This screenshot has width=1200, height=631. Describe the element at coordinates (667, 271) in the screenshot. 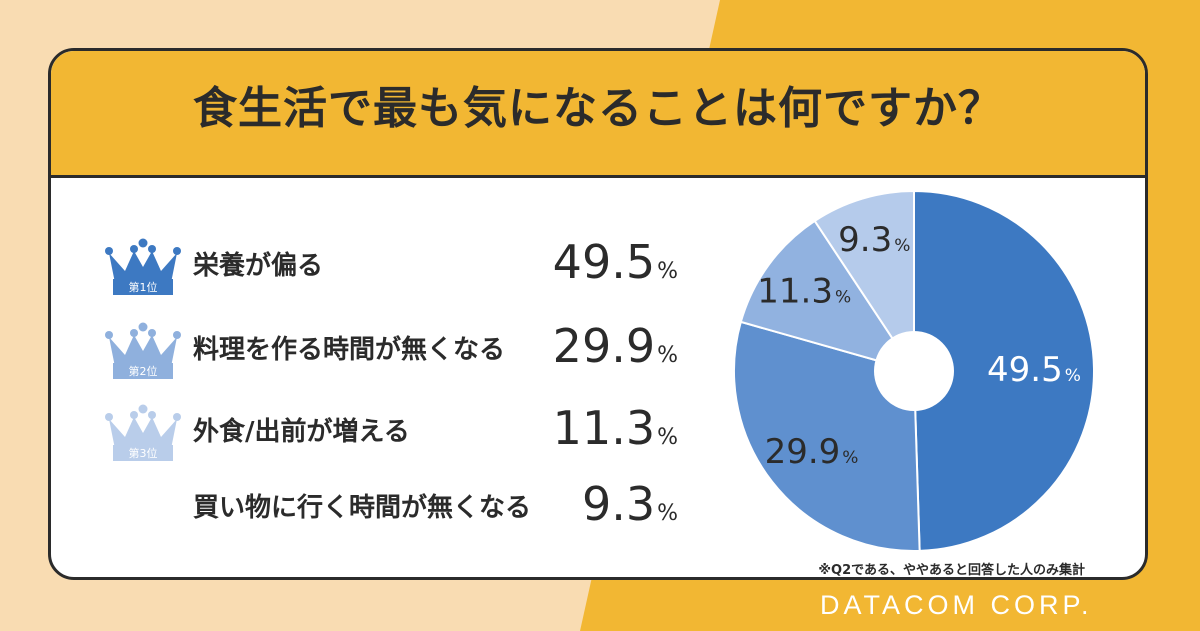

I see `rank-unit-1: %` at that location.